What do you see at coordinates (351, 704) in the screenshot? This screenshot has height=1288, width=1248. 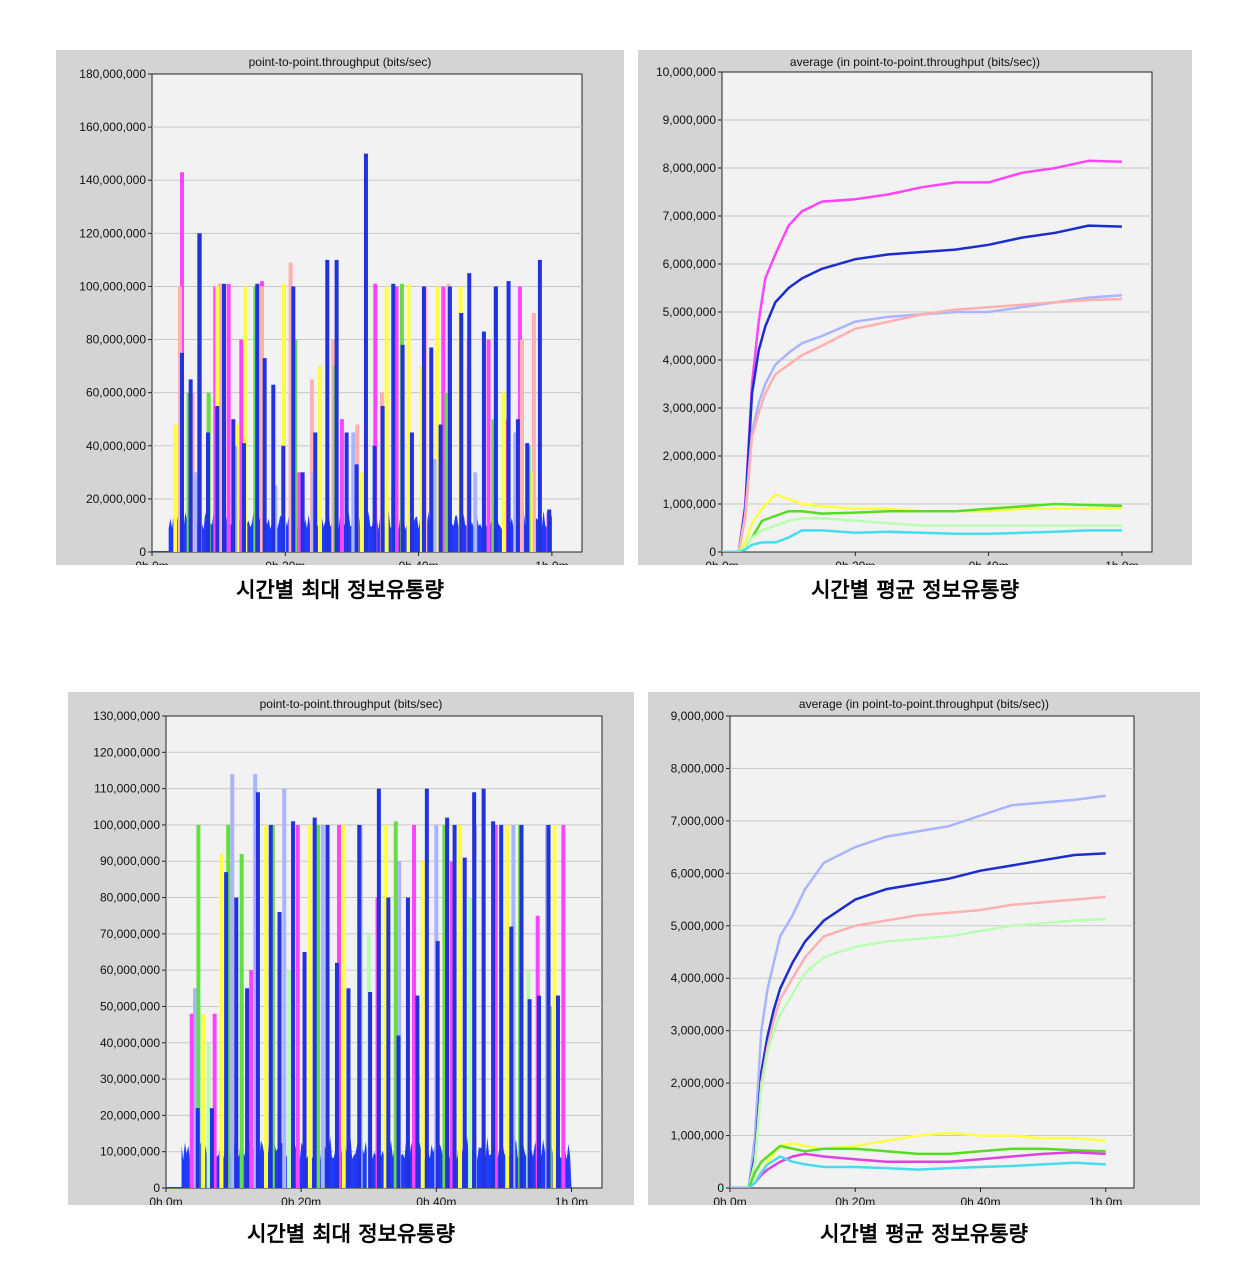 I see `chart-title: point-to-point.throughput (bits/sec)` at bounding box center [351, 704].